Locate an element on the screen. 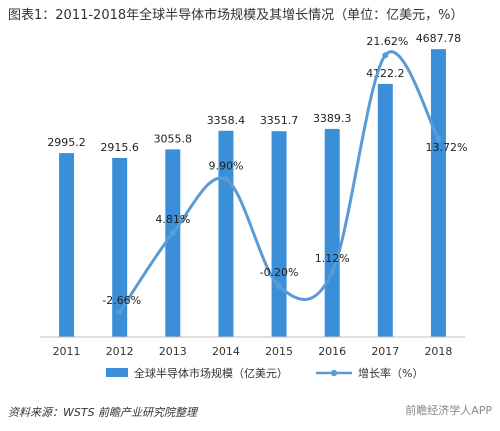  growth-point-2012 is located at coordinates (119, 312).